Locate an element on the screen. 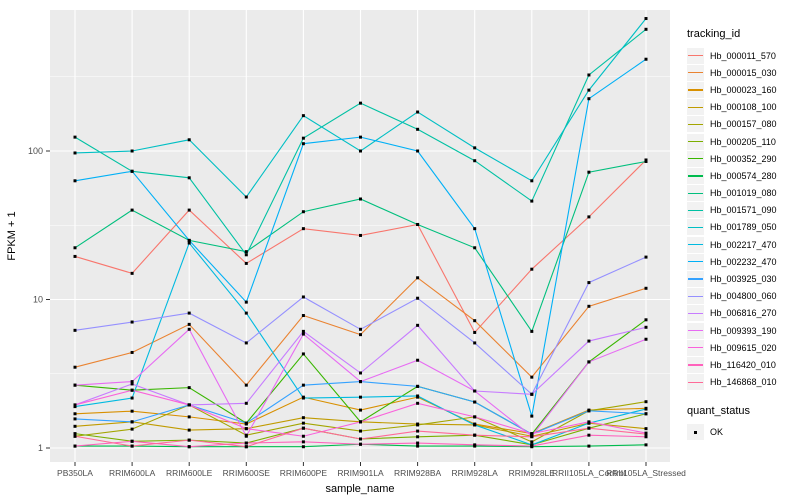 The height and width of the screenshot is (500, 800). legend-item: Hb_000015_030 is located at coordinates (732, 72).